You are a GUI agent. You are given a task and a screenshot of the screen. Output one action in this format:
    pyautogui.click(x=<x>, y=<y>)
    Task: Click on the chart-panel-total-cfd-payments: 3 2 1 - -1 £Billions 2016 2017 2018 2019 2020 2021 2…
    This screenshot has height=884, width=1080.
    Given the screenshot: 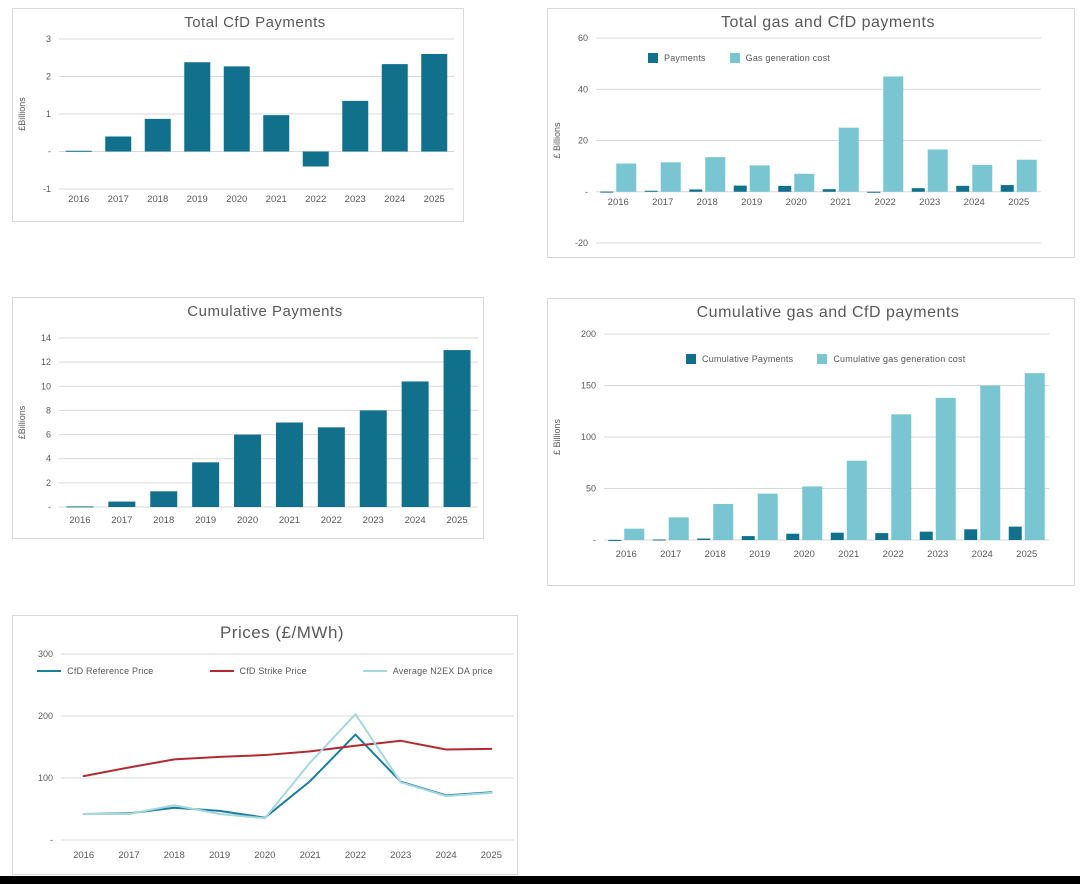 What is the action you would take?
    pyautogui.click(x=238, y=115)
    